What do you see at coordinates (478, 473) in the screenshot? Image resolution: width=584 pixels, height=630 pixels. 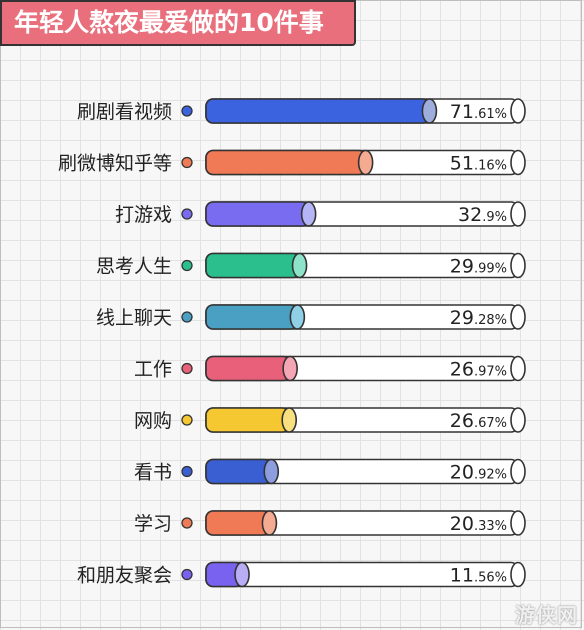 I see `data-label: 20.92%` at bounding box center [478, 473].